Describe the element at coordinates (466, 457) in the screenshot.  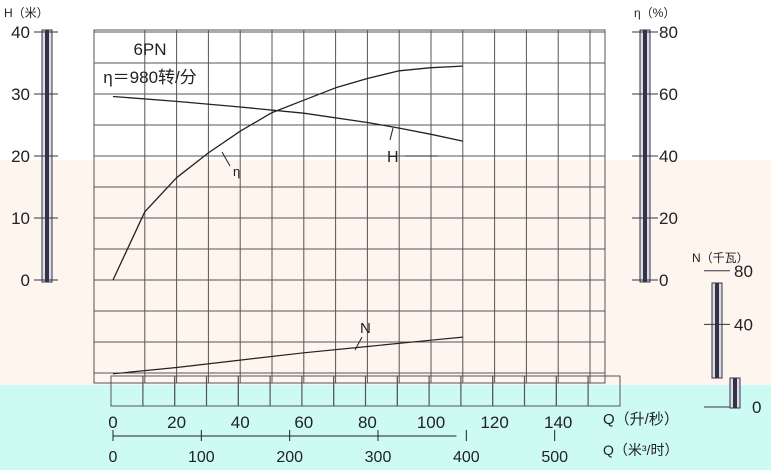
I see `x2-tick-label: 400` at that location.